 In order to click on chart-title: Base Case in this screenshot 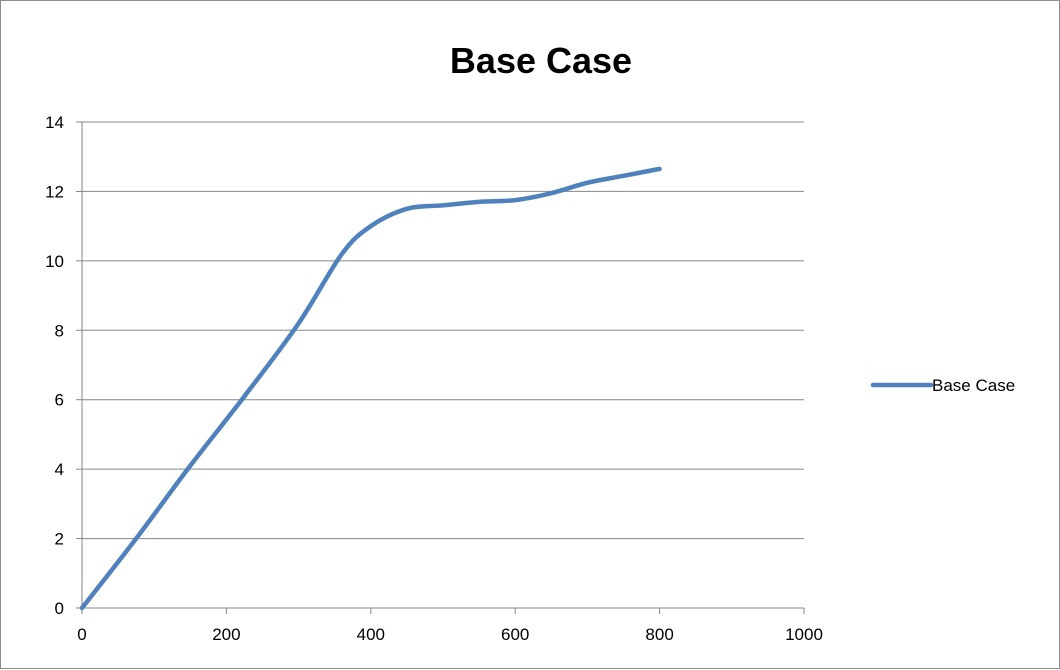, I will do `click(541, 60)`.